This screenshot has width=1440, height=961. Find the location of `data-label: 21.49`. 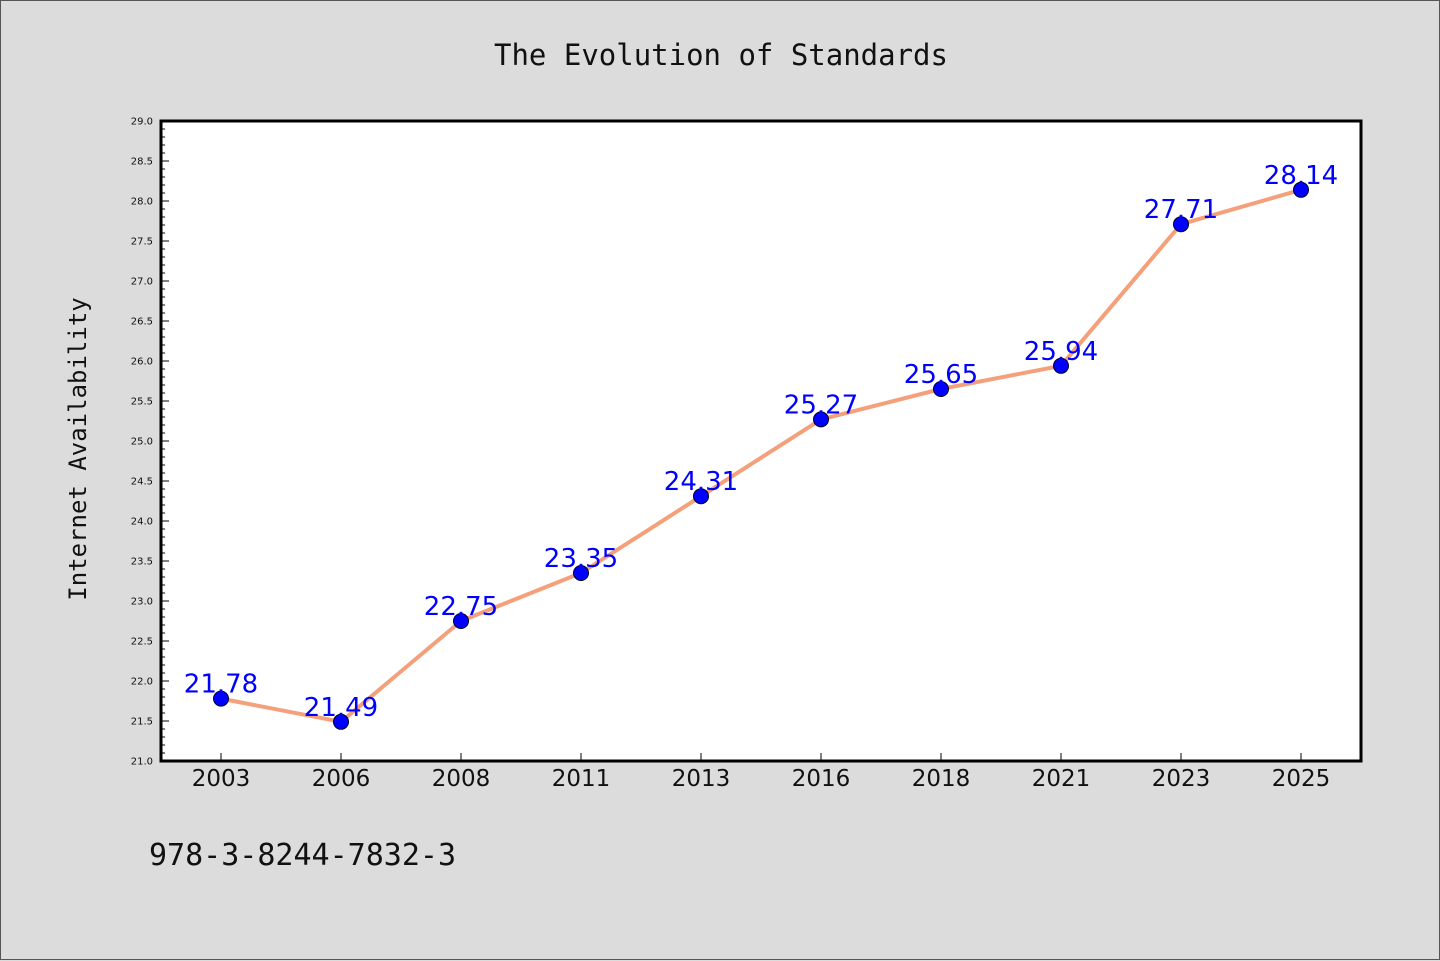

data-label: 21.49 is located at coordinates (341, 708).